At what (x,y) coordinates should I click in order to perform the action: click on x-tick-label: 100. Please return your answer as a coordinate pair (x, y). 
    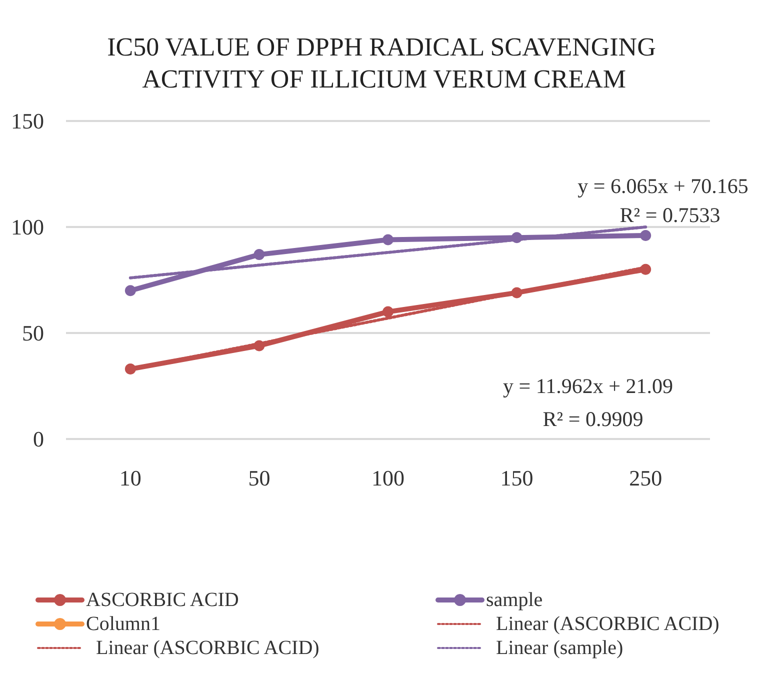
    Looking at the image, I should click on (388, 478).